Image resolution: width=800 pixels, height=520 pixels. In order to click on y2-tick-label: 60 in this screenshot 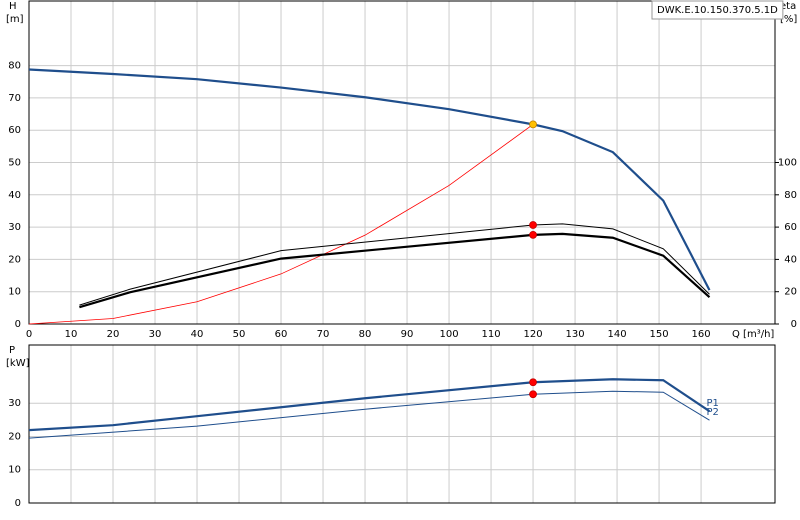, I will do `click(790, 227)`.